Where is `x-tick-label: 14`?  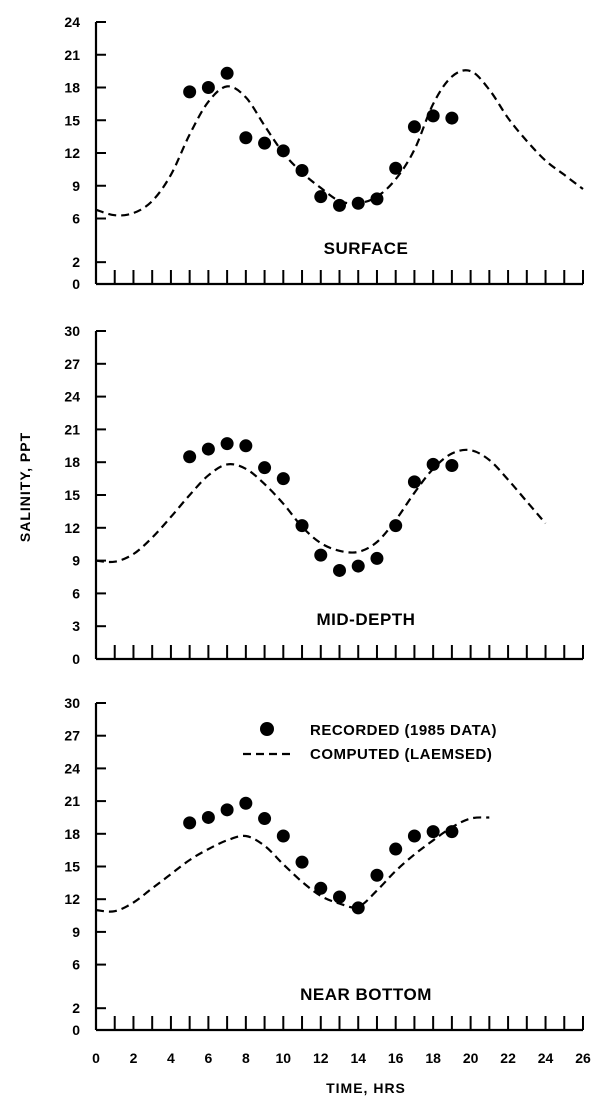
x-tick-label: 14 is located at coordinates (358, 1058).